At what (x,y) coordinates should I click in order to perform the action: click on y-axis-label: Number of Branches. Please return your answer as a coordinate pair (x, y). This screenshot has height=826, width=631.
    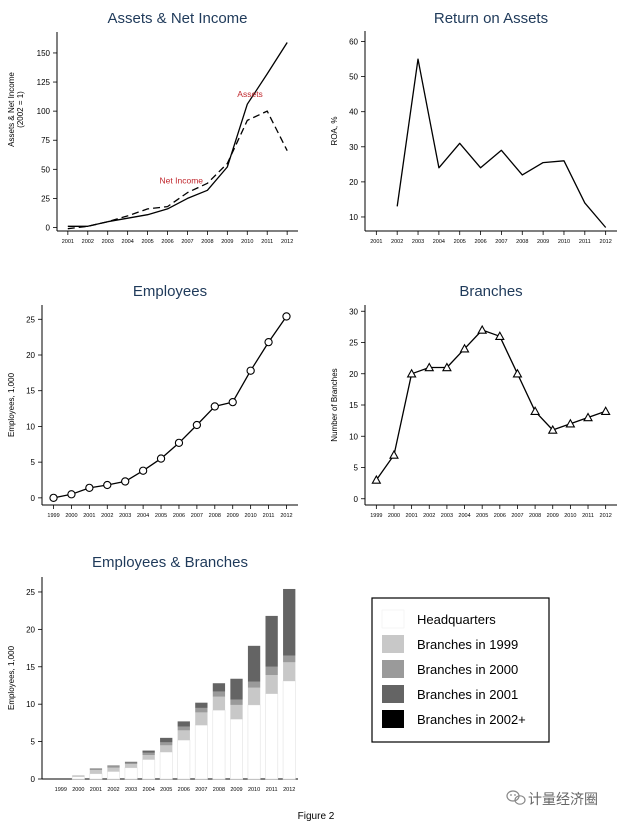
    Looking at the image, I should click on (334, 404).